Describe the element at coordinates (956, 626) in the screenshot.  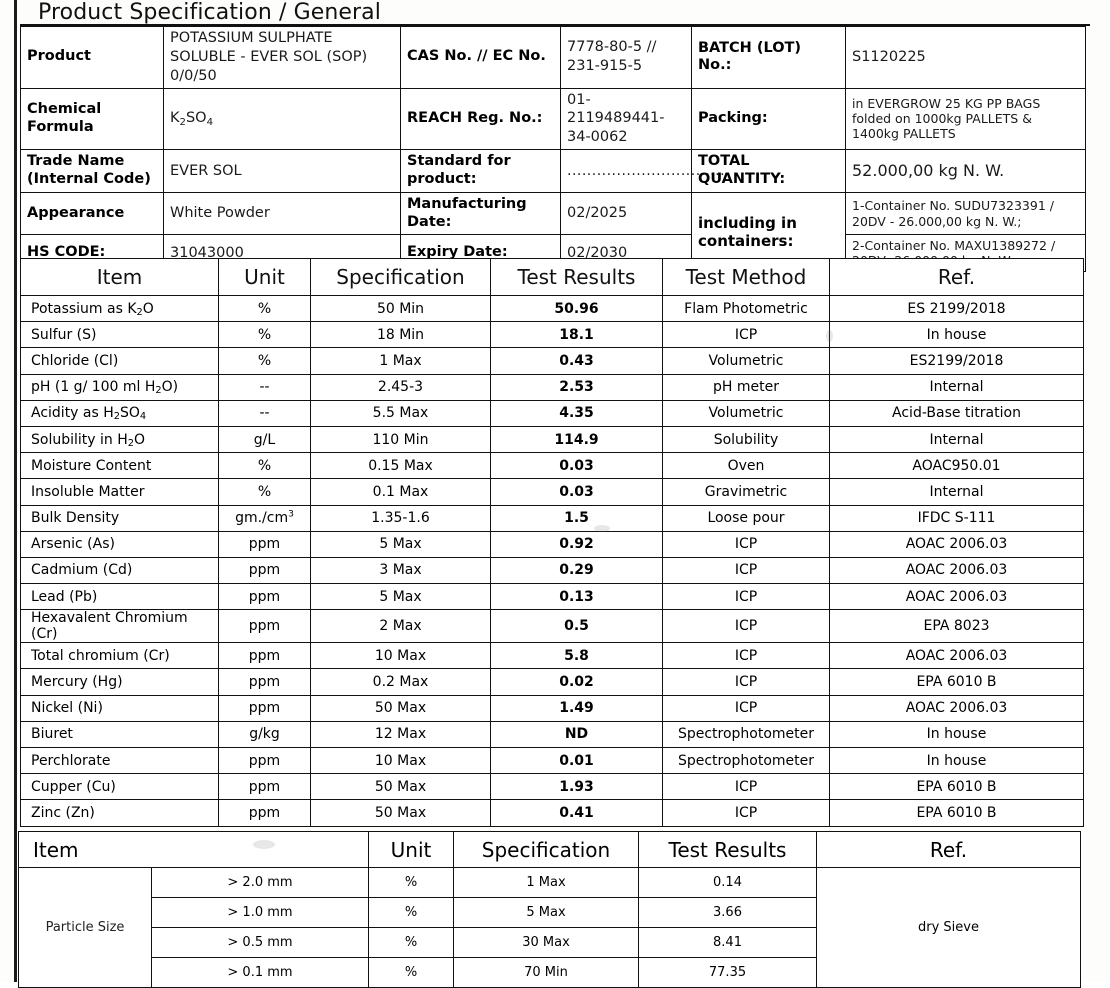
I see `result-cell-ref: EPA 8023` at that location.